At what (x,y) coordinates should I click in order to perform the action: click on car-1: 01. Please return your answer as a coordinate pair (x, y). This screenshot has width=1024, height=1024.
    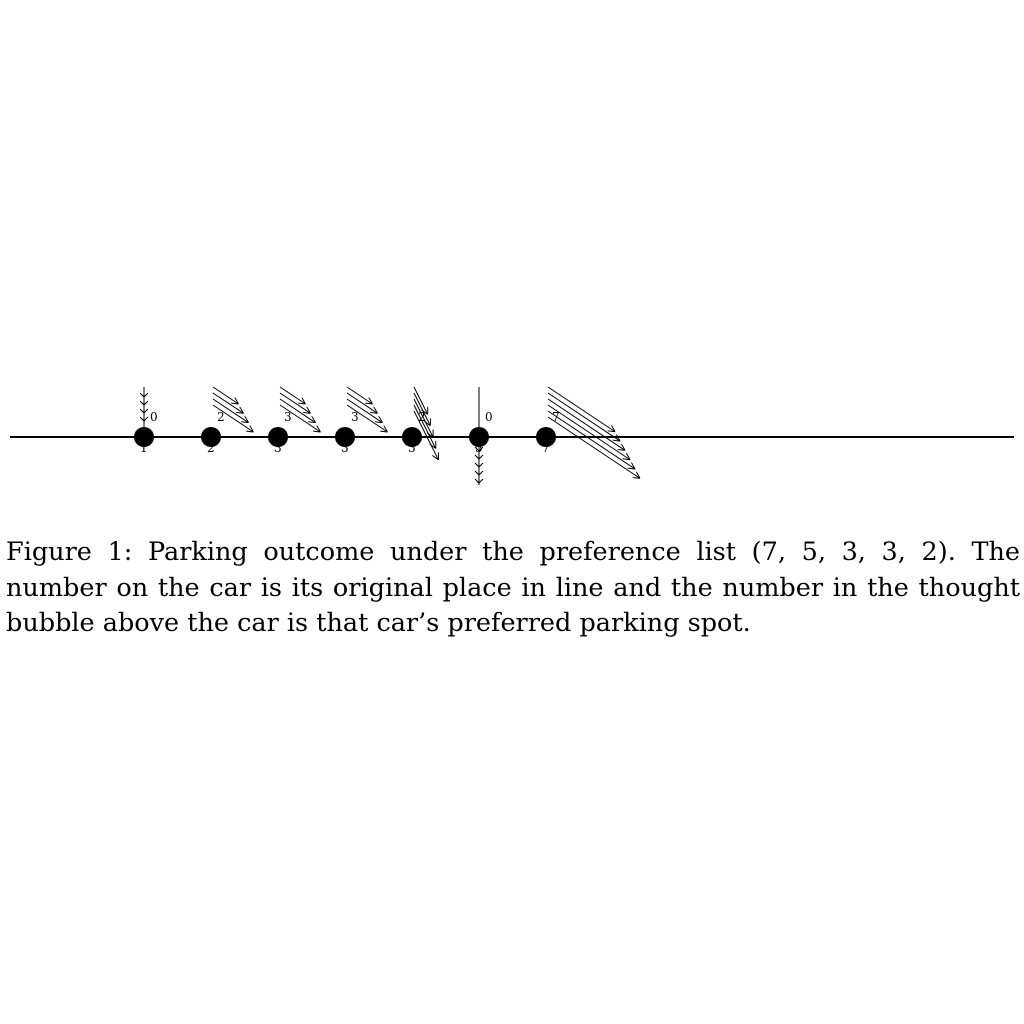
    Looking at the image, I should click on (146, 421).